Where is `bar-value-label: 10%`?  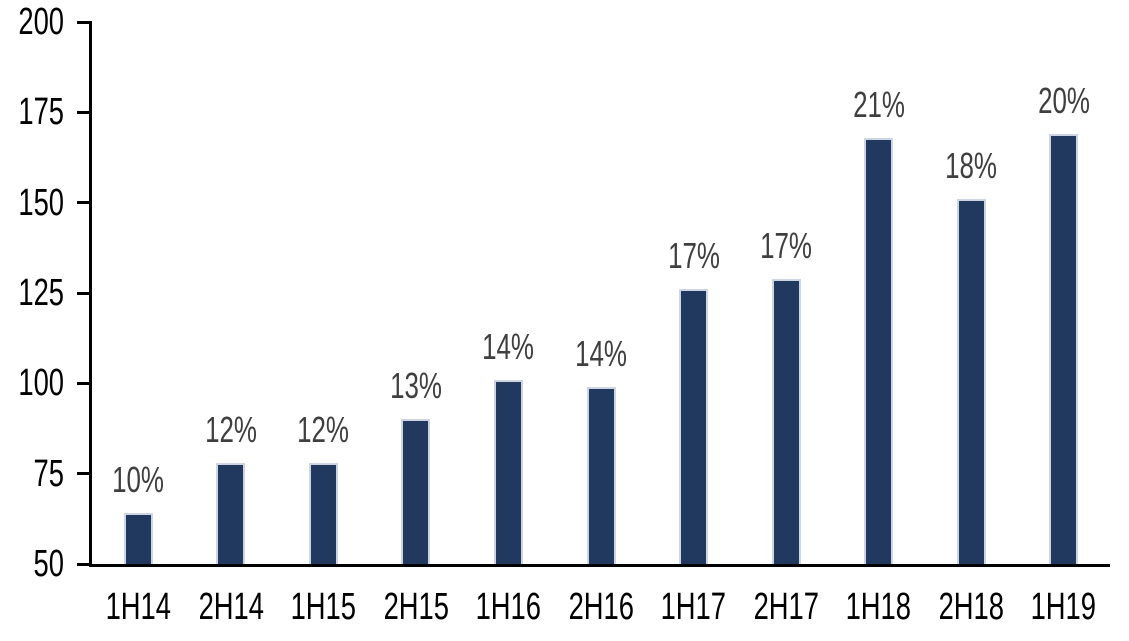
bar-value-label: 10% is located at coordinates (138, 480).